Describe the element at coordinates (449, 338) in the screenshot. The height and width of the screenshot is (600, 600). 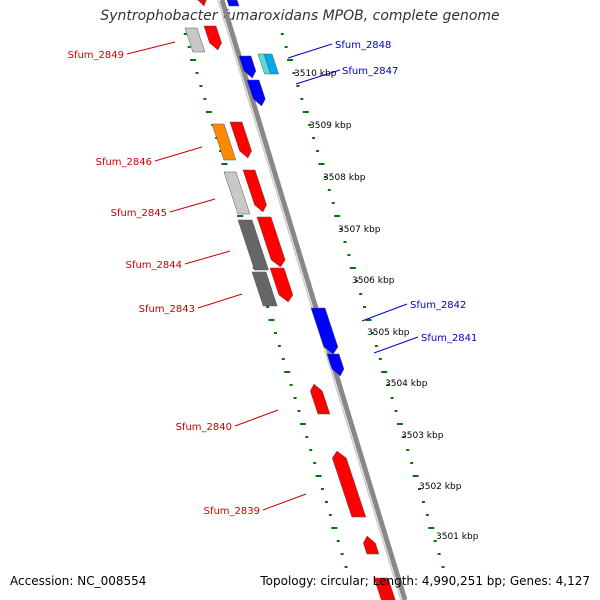
I see `gene-label: Sfum_2841` at that location.